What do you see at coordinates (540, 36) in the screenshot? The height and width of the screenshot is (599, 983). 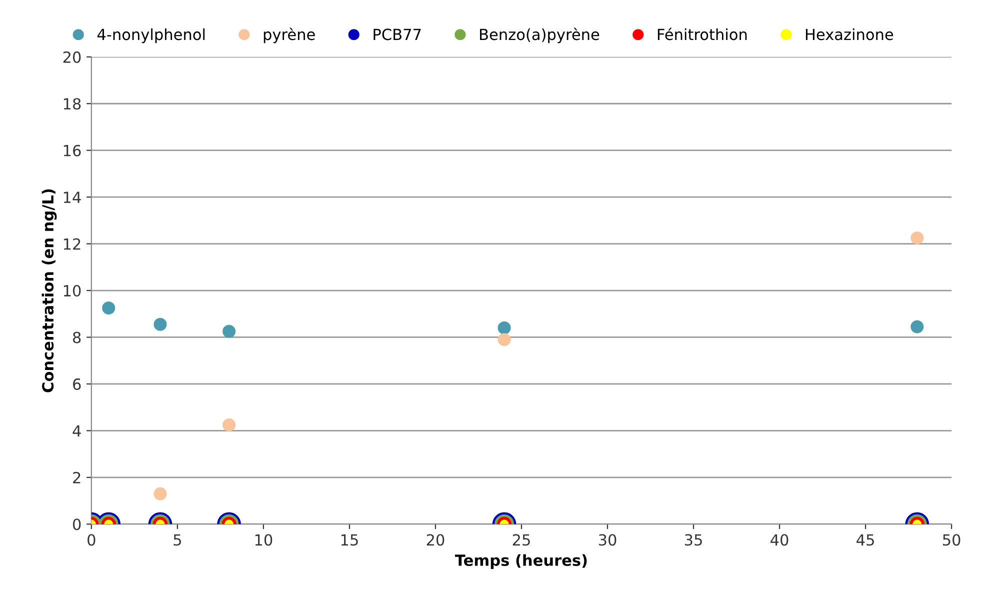 I see `legend-label: Benzo(a)pyrène` at bounding box center [540, 36].